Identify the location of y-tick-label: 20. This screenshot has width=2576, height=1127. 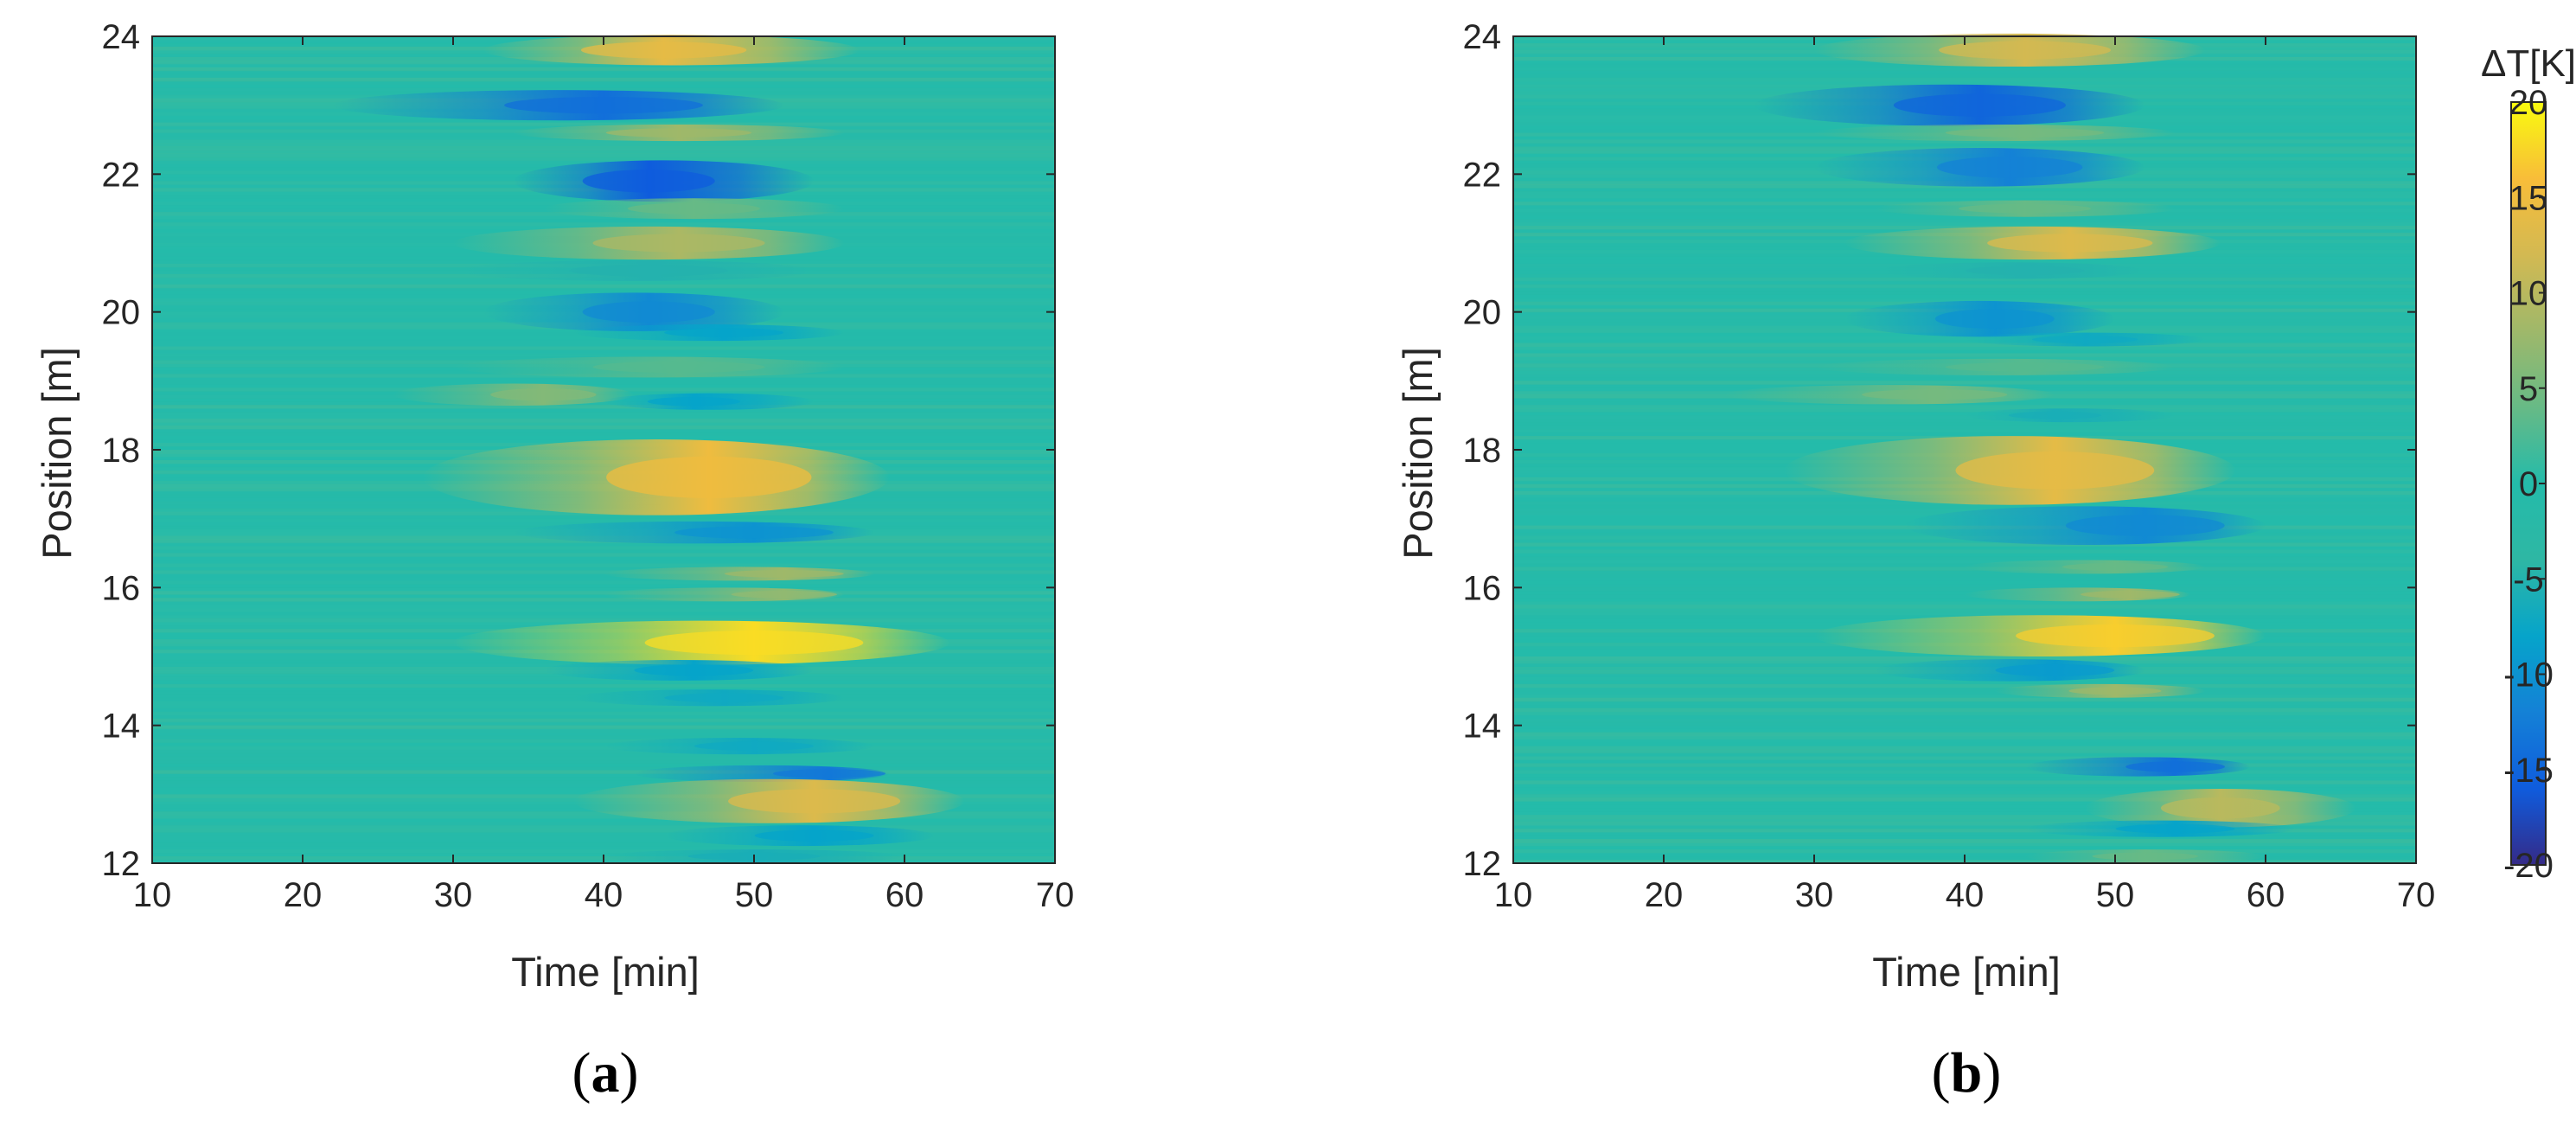
(1483, 313).